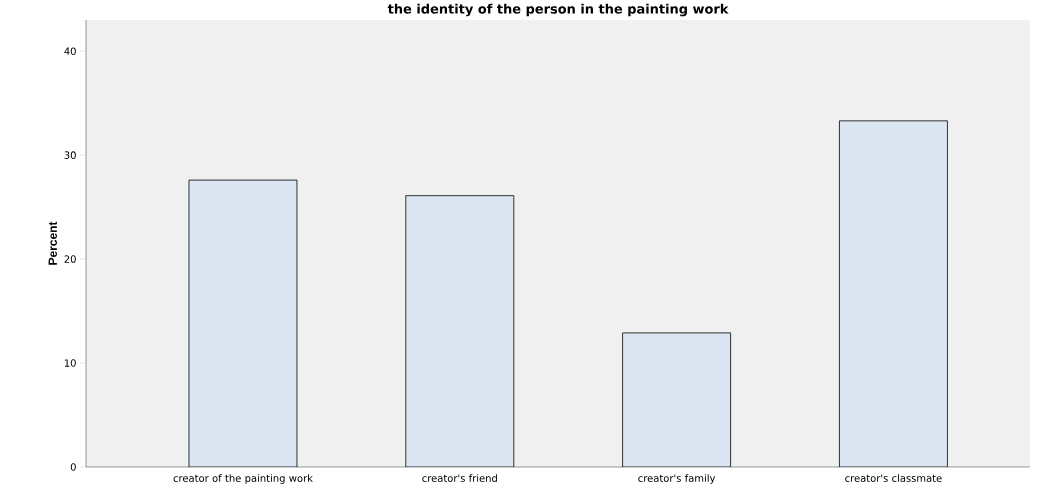 The width and height of the screenshot is (1039, 500). Describe the element at coordinates (70, 155) in the screenshot. I see `y-tick-label: 30` at that location.